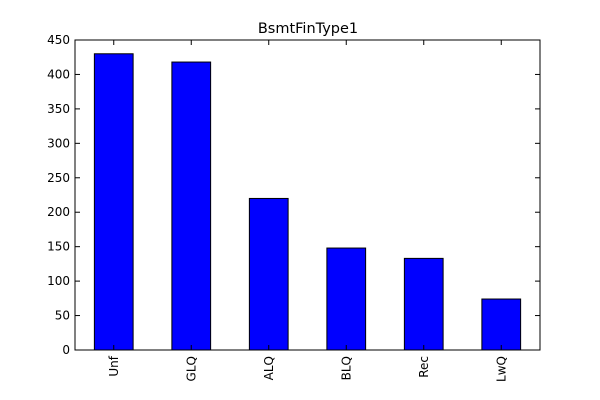 The height and width of the screenshot is (400, 600). Describe the element at coordinates (58, 178) in the screenshot. I see `y-tick-label: 250` at that location.